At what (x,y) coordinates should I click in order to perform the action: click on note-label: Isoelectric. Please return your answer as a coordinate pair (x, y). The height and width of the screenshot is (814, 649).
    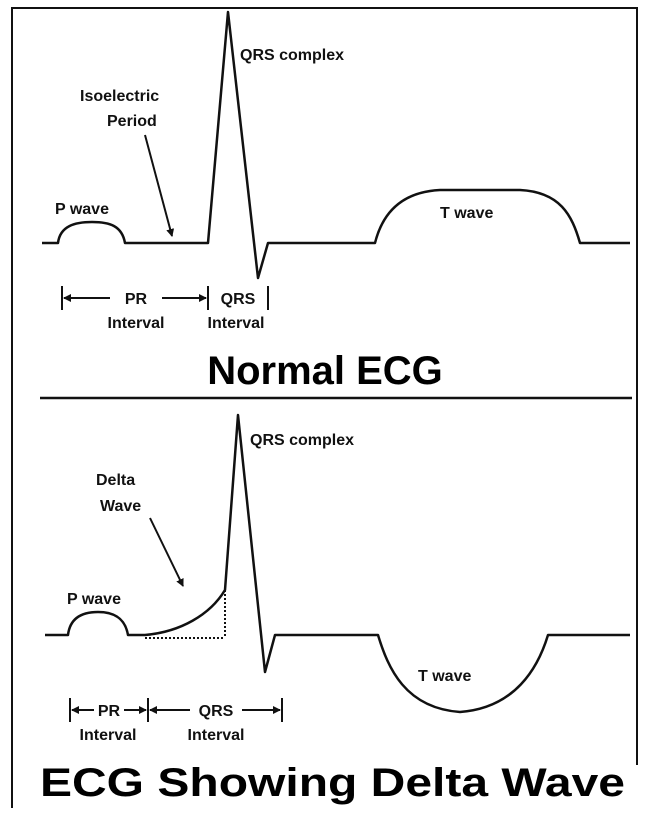
    Looking at the image, I should click on (119, 96).